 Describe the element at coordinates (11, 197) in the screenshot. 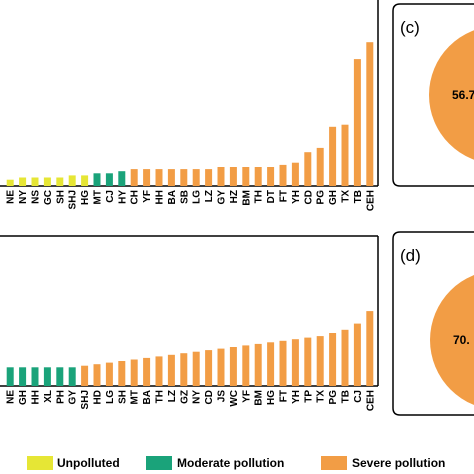

I see `top-tick-label: NE` at that location.